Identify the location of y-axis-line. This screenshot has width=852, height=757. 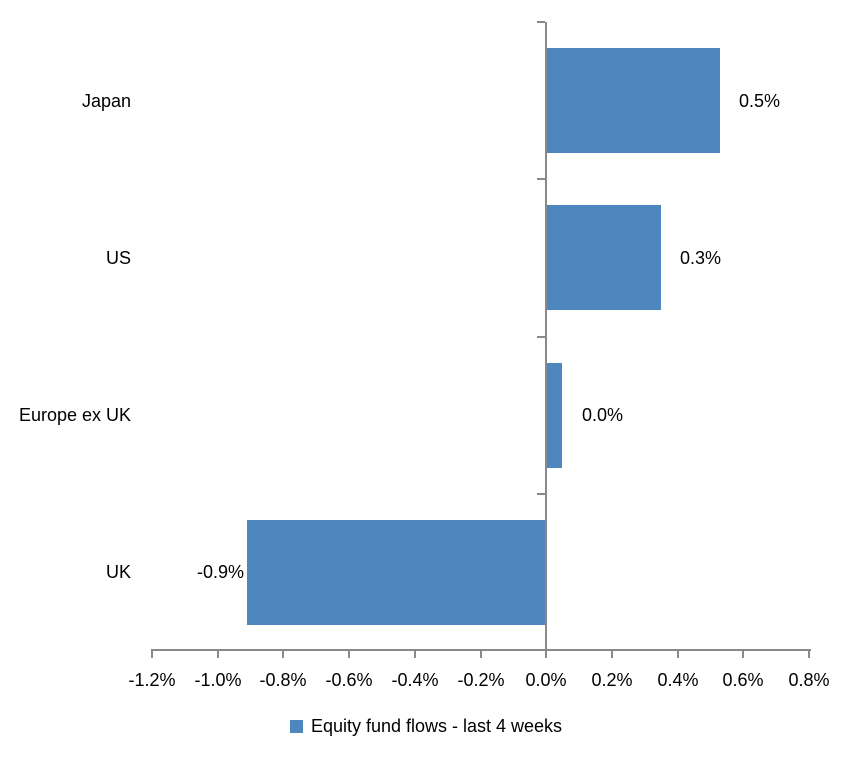
(546, 340).